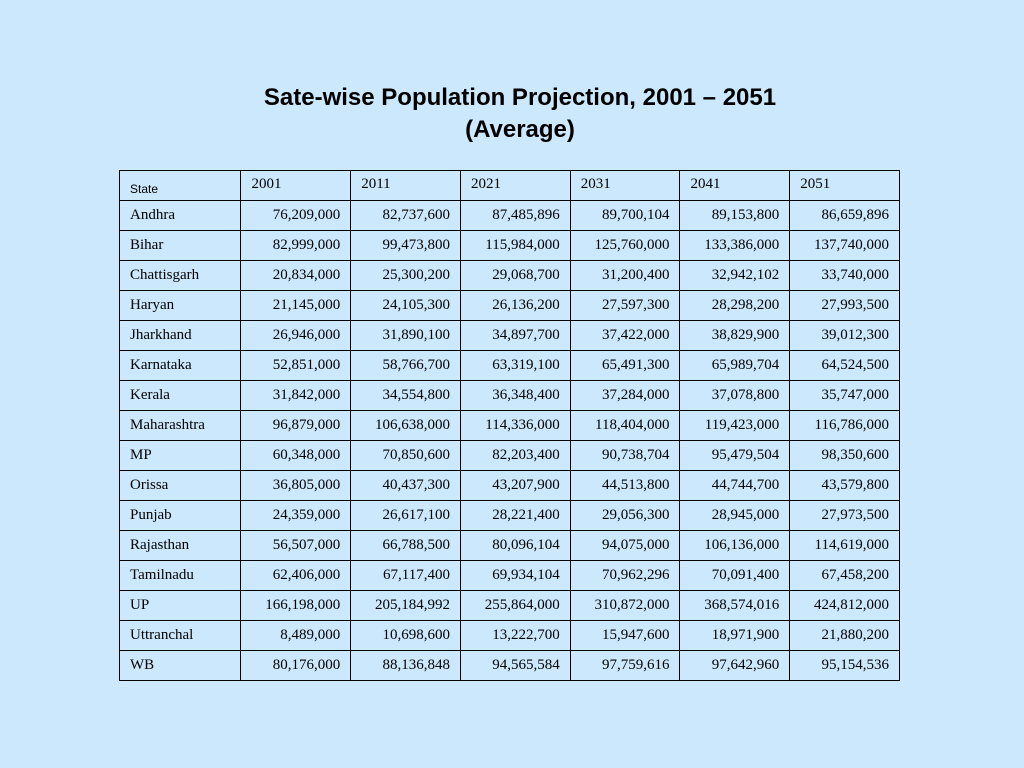 This screenshot has width=1024, height=768. Describe the element at coordinates (180, 545) in the screenshot. I see `state-cell: Rajasthan` at that location.